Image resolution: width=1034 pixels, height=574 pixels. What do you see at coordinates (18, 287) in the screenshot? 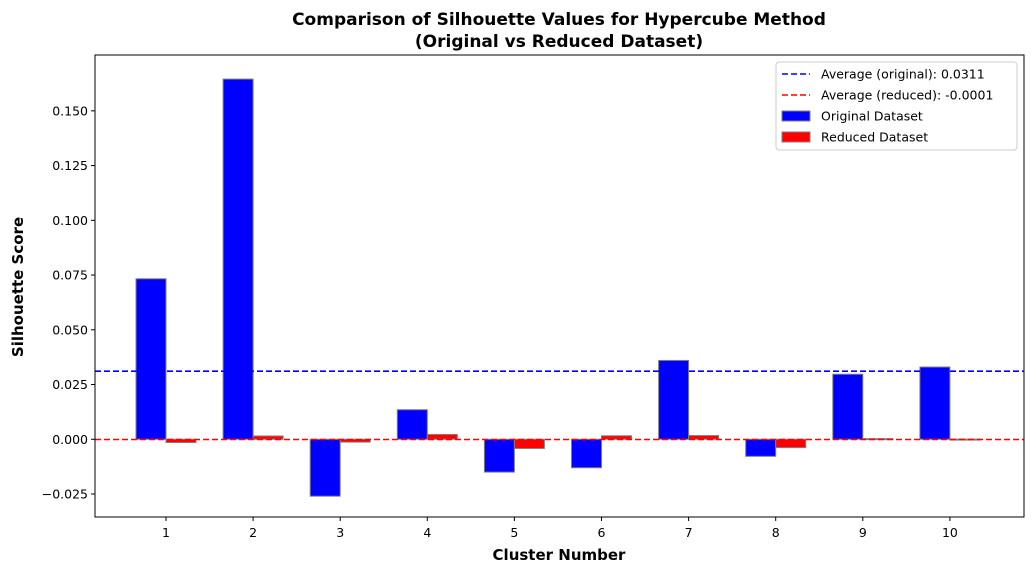
I see `y-axis-title: Silhouette Score` at bounding box center [18, 287].